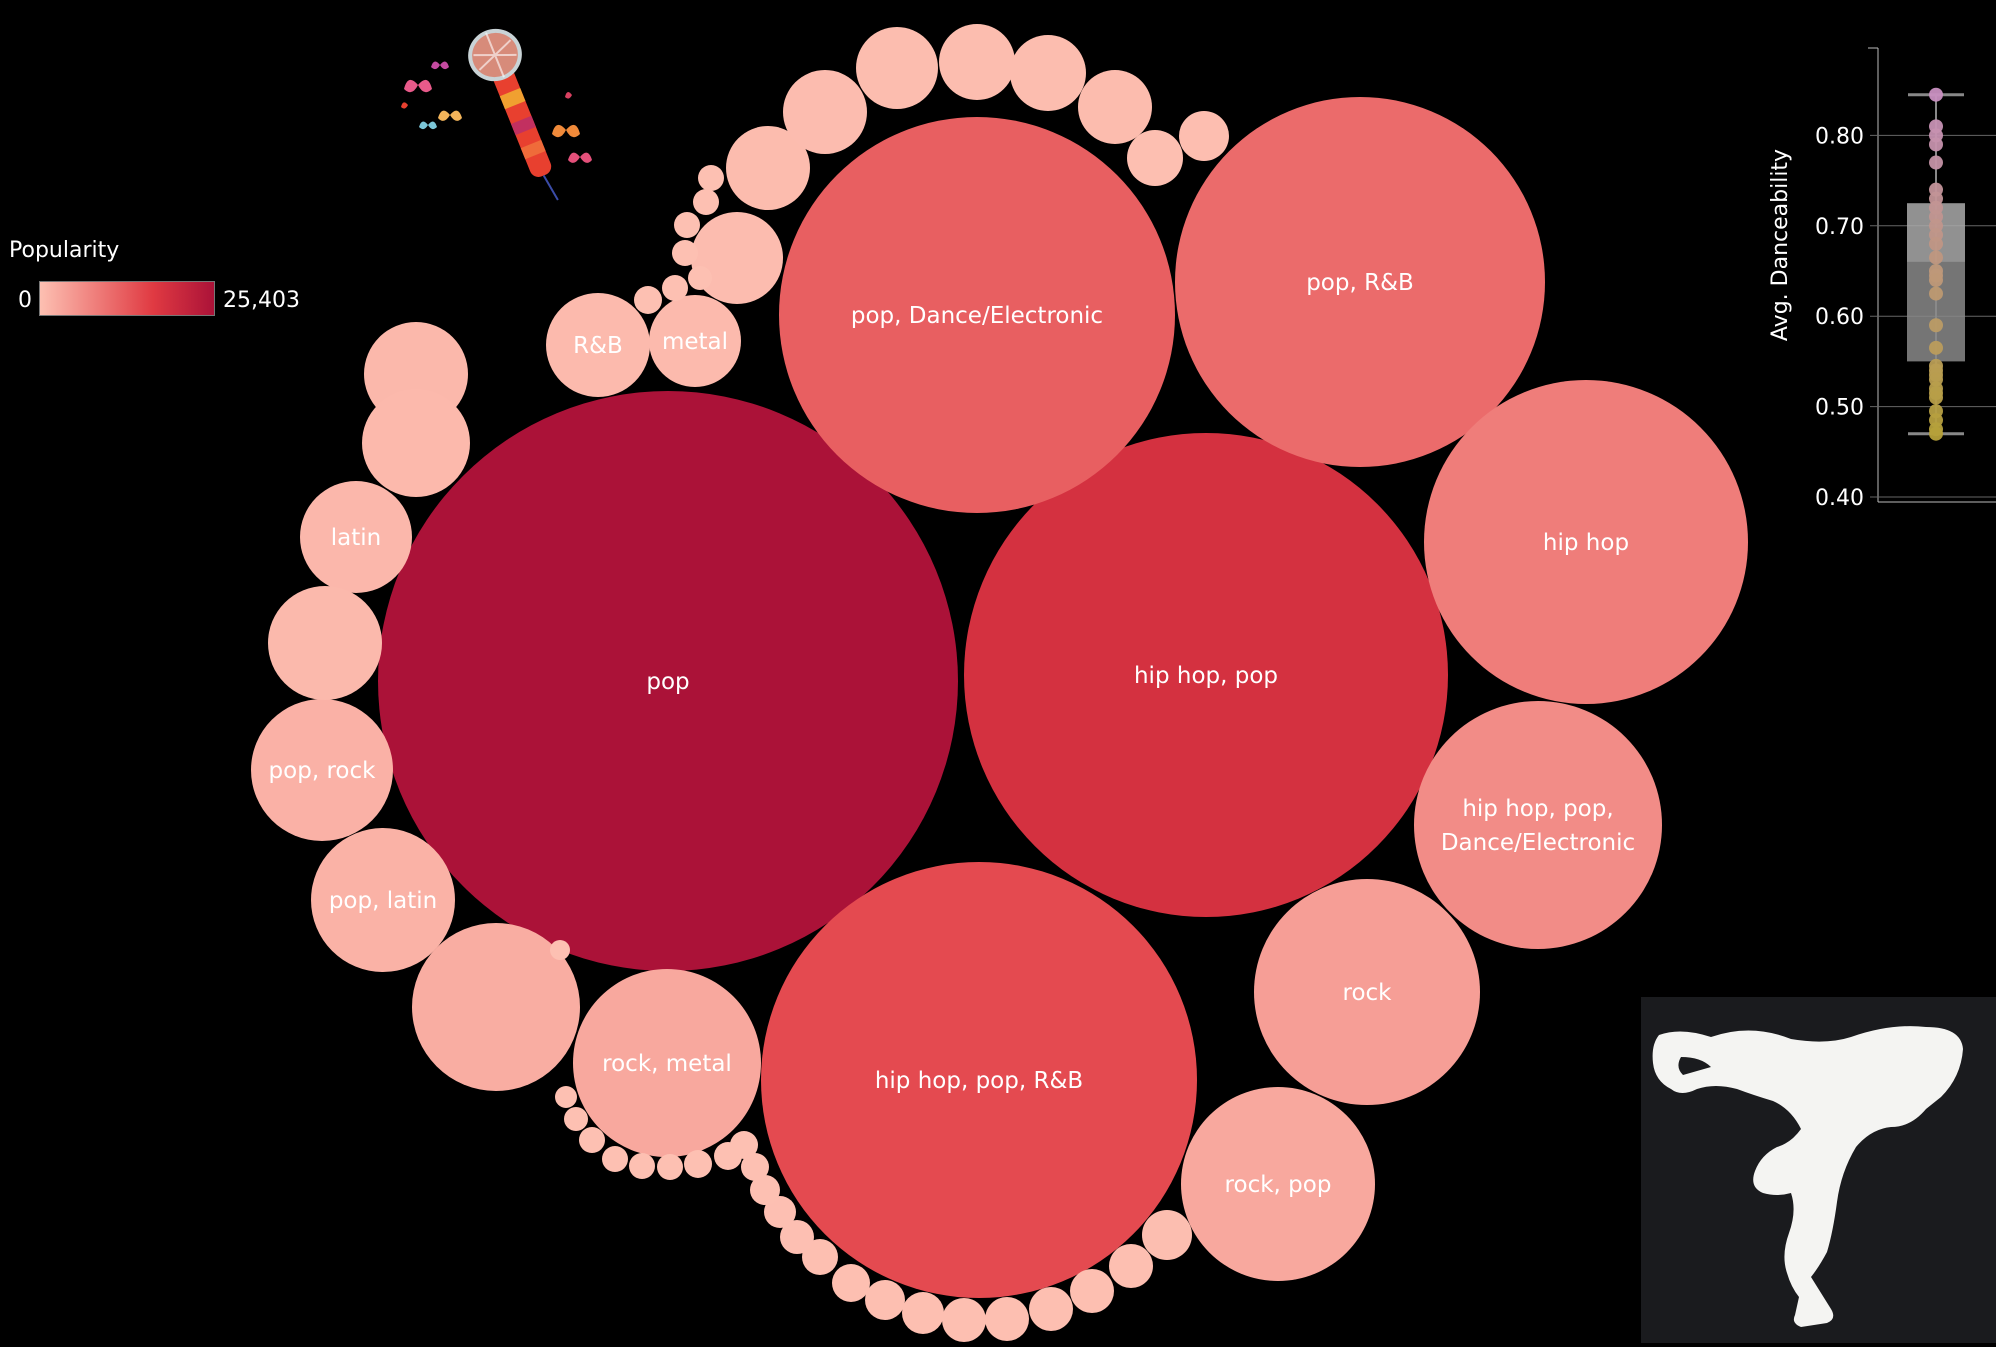  What do you see at coordinates (64, 250) in the screenshot?
I see `legend-title: Popularity` at bounding box center [64, 250].